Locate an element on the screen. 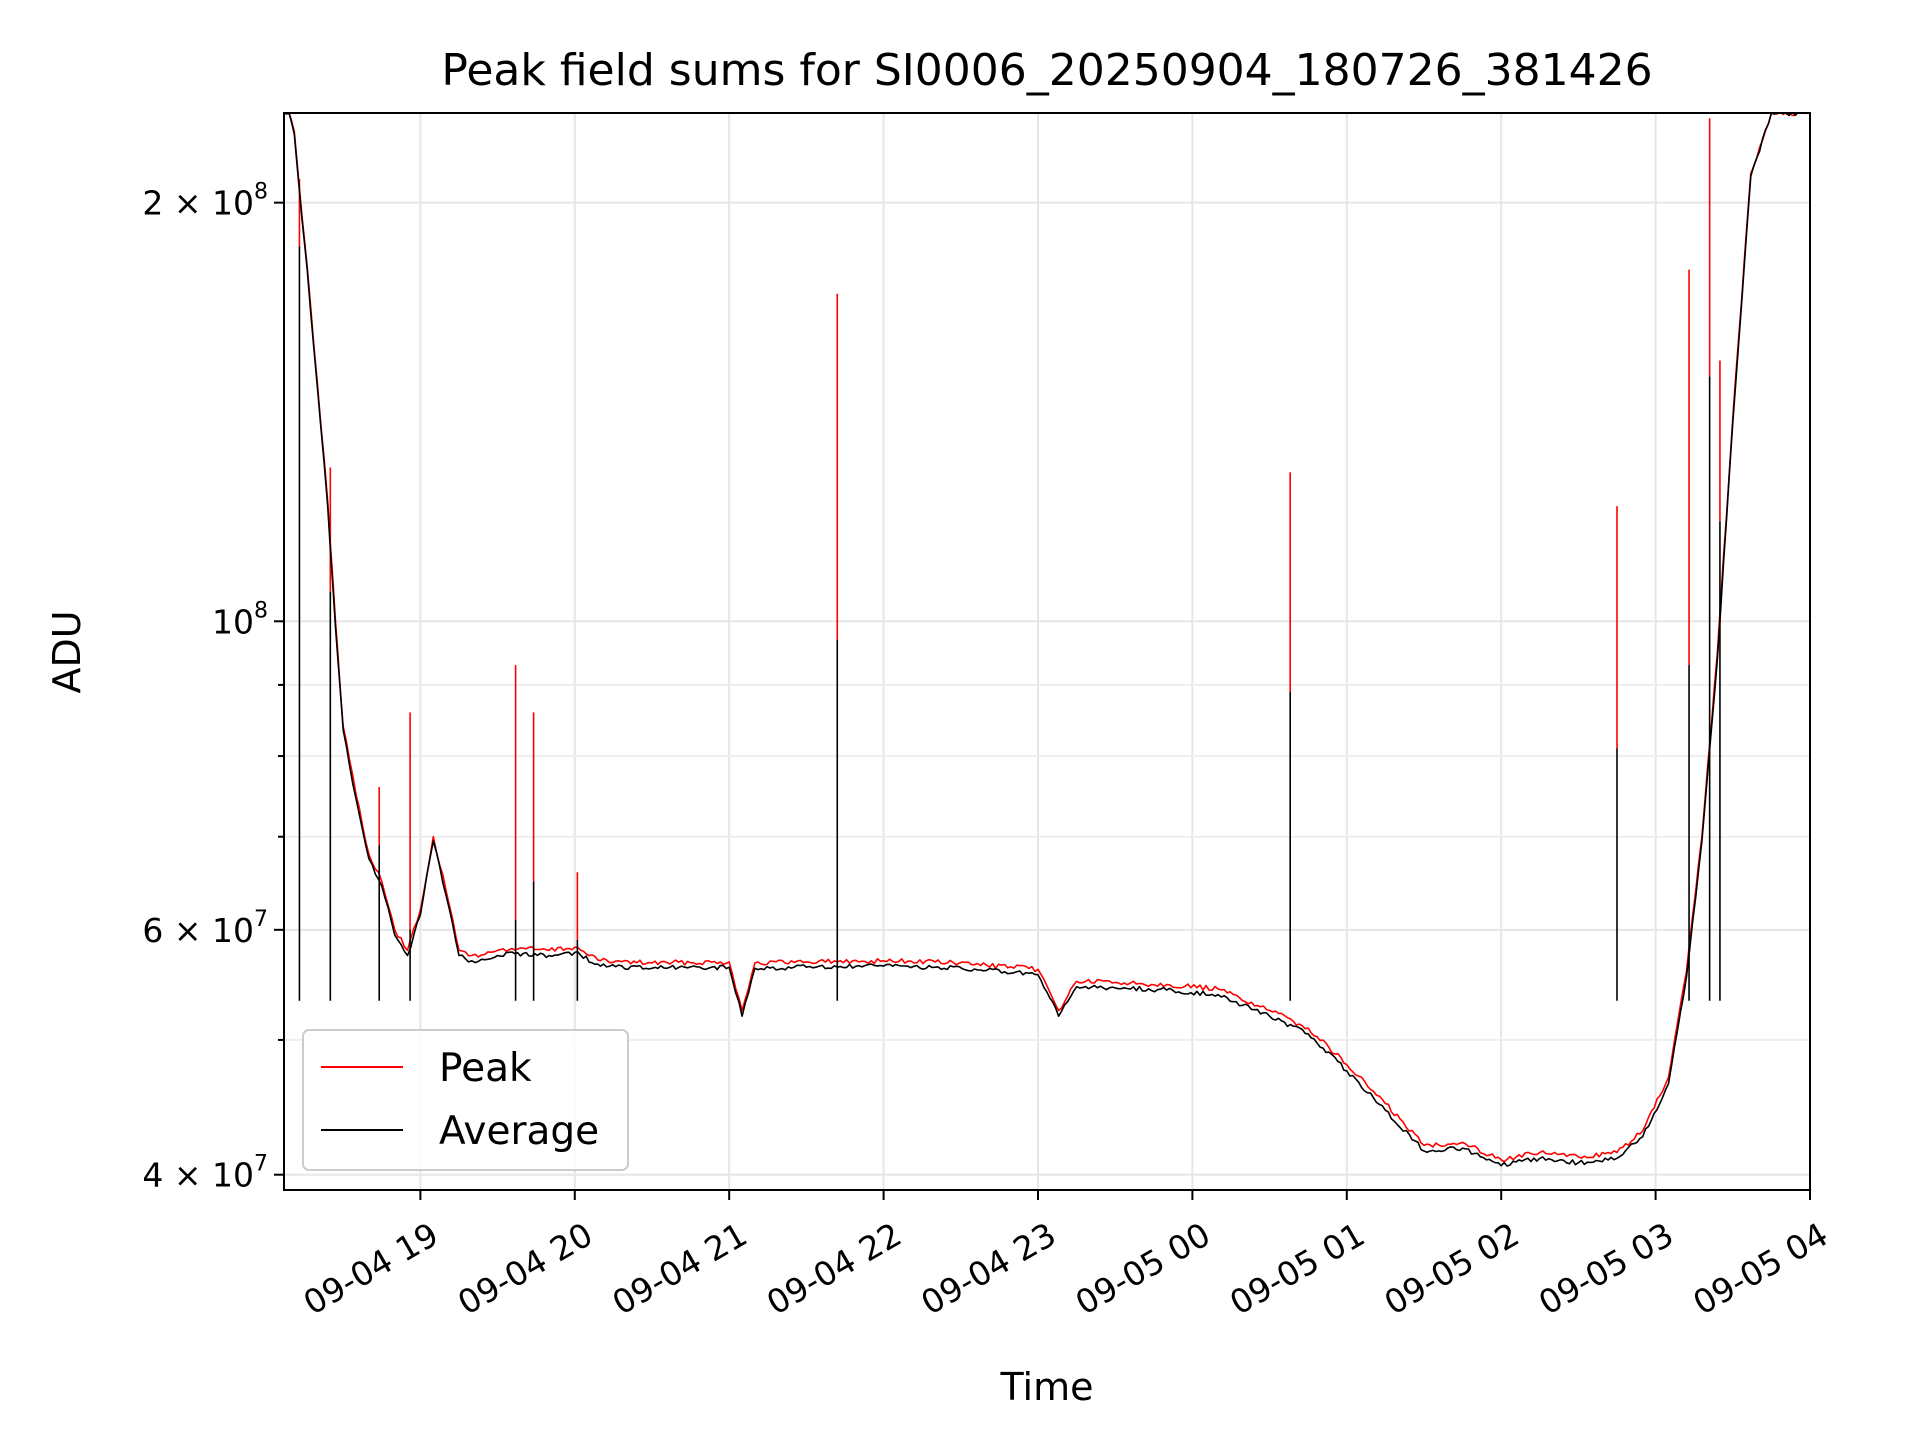 The width and height of the screenshot is (1920, 1440). legend-box is located at coordinates (465, 1100).